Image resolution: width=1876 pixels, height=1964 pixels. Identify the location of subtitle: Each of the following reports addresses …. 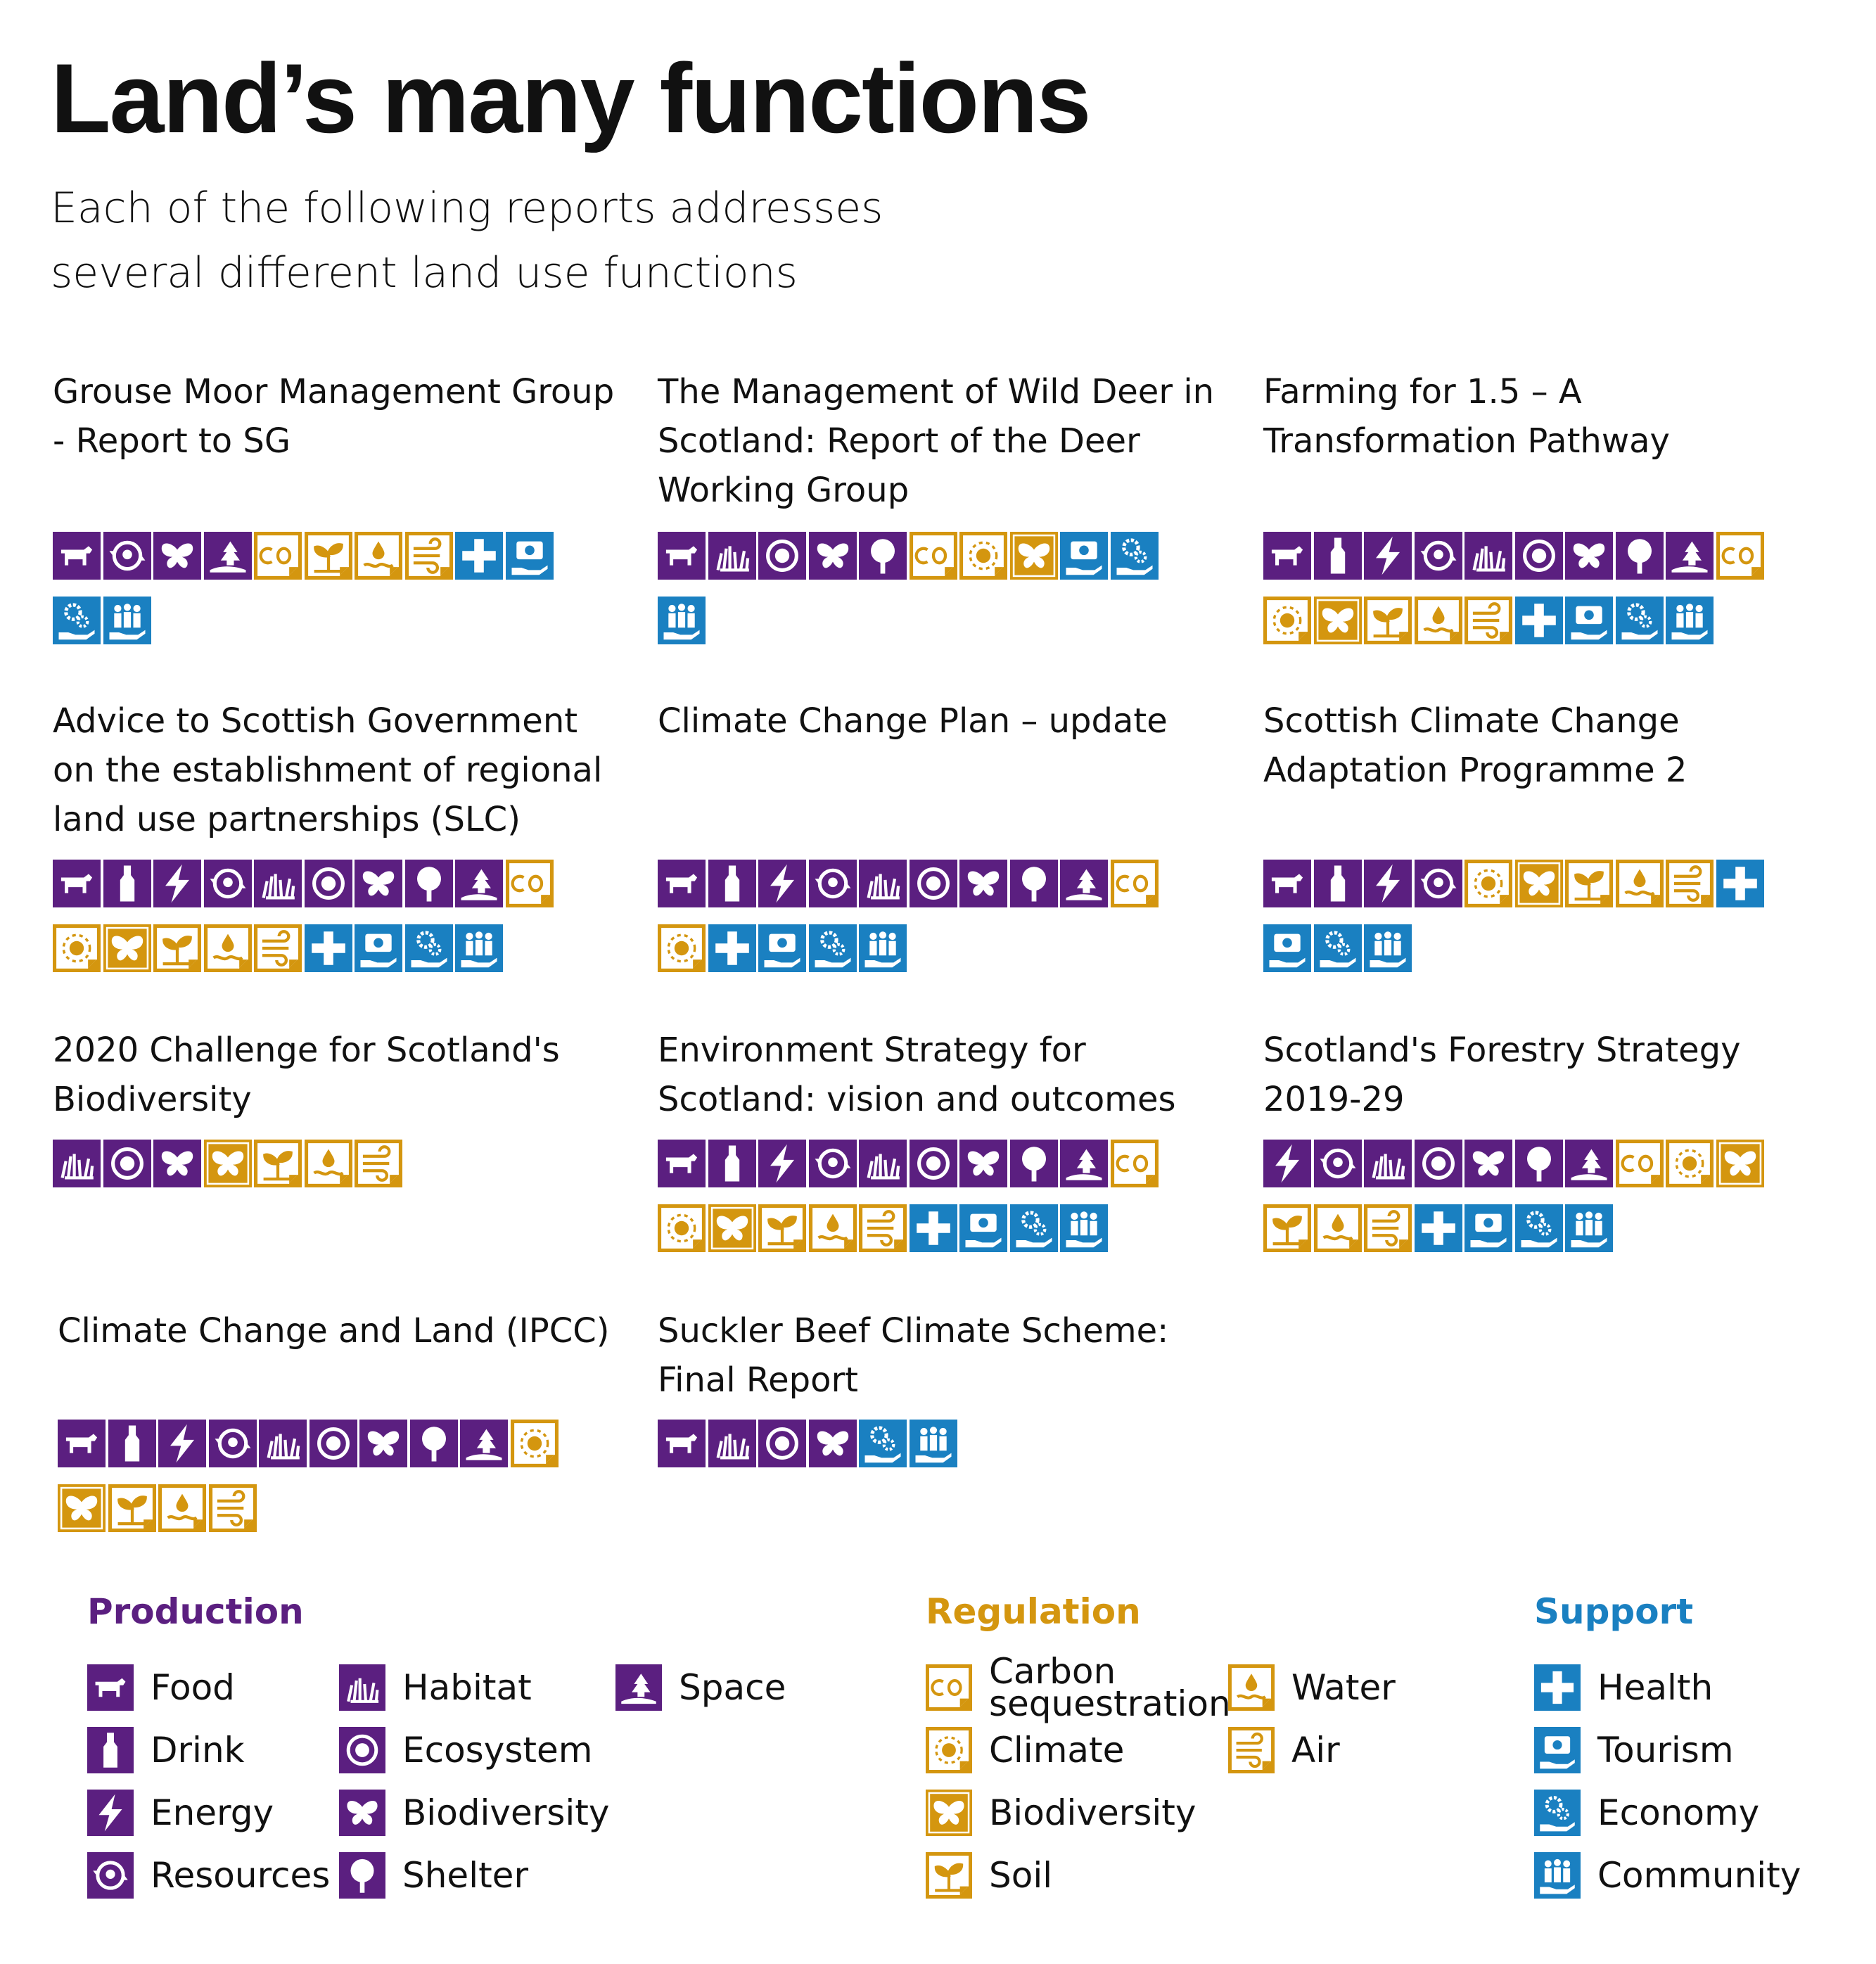
(467, 241).